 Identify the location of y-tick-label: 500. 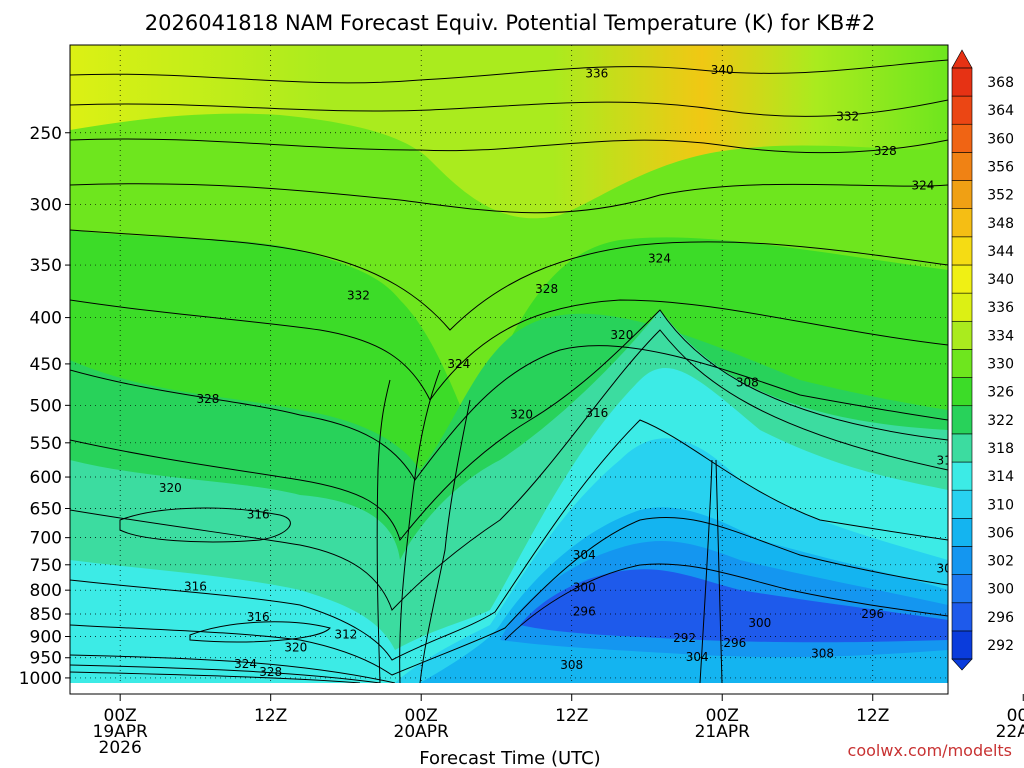
(46, 406).